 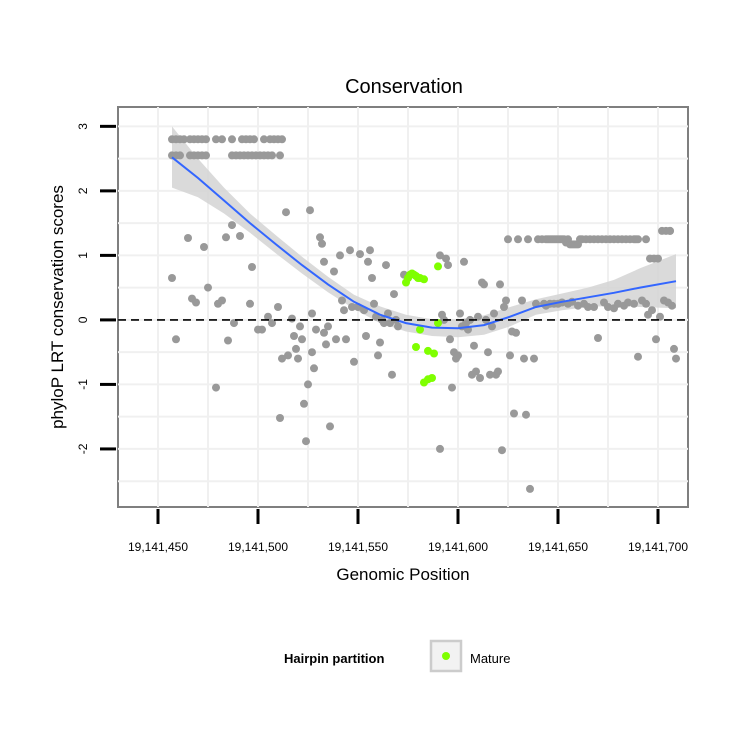 What do you see at coordinates (83, 384) in the screenshot?
I see `y-tick-label: -1` at bounding box center [83, 384].